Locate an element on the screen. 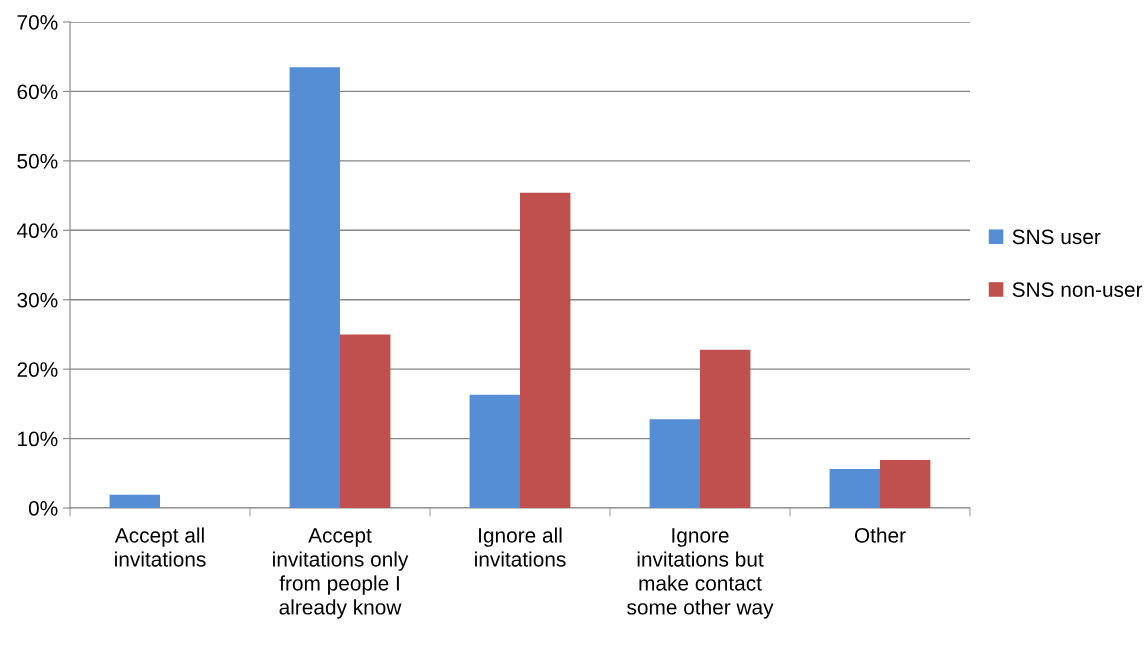 The width and height of the screenshot is (1148, 660). legend-label: SNS non-user is located at coordinates (1077, 289).